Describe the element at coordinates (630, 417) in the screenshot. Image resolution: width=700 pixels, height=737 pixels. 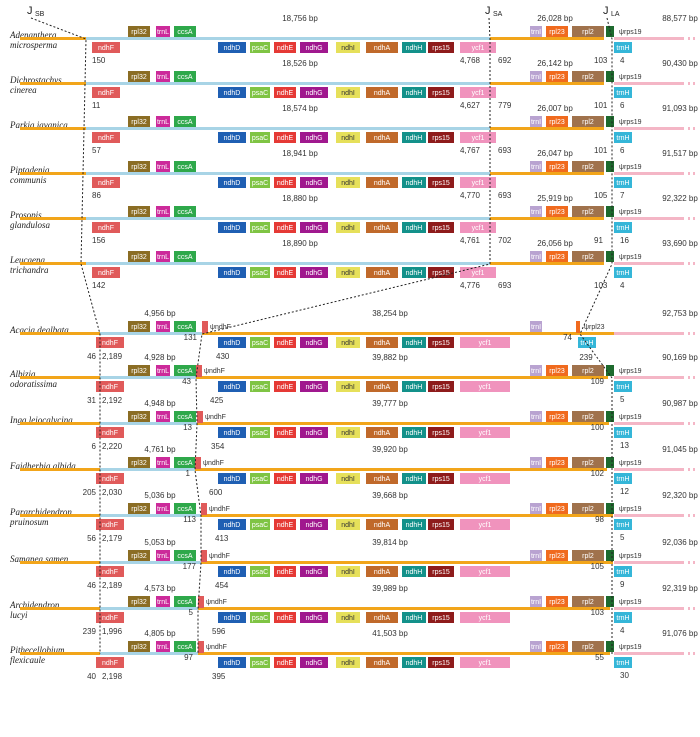
I see `pseudogene-label: ψrps19` at that location.